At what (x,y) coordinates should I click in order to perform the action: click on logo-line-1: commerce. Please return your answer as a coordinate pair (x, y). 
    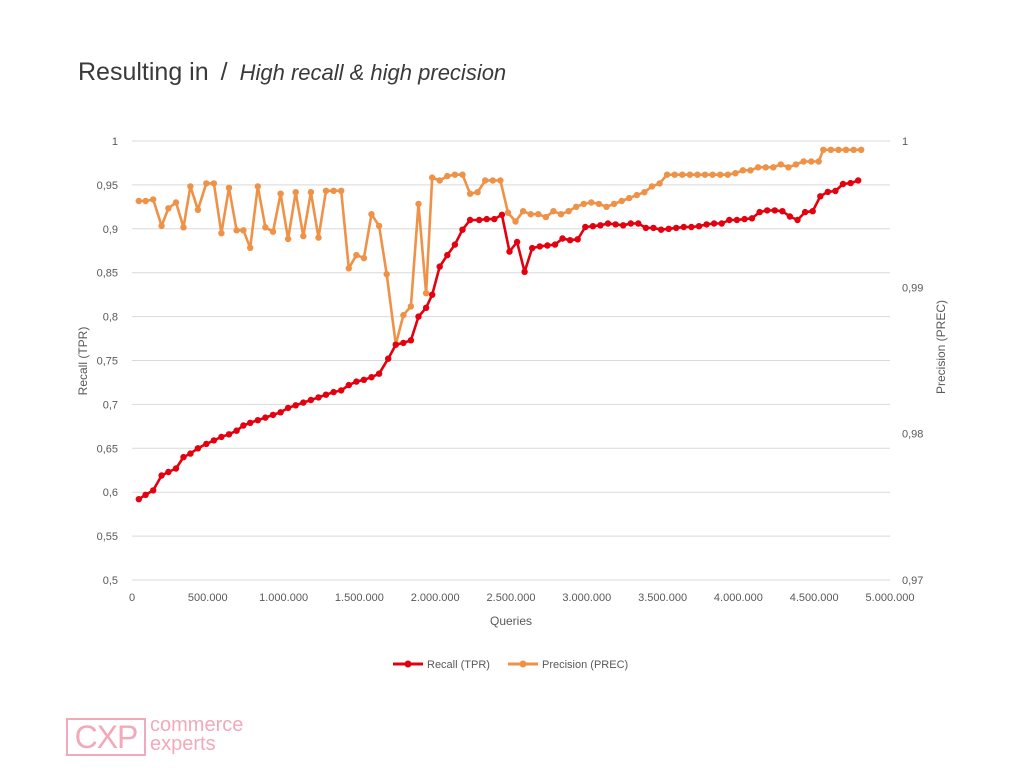
    Looking at the image, I should click on (197, 725).